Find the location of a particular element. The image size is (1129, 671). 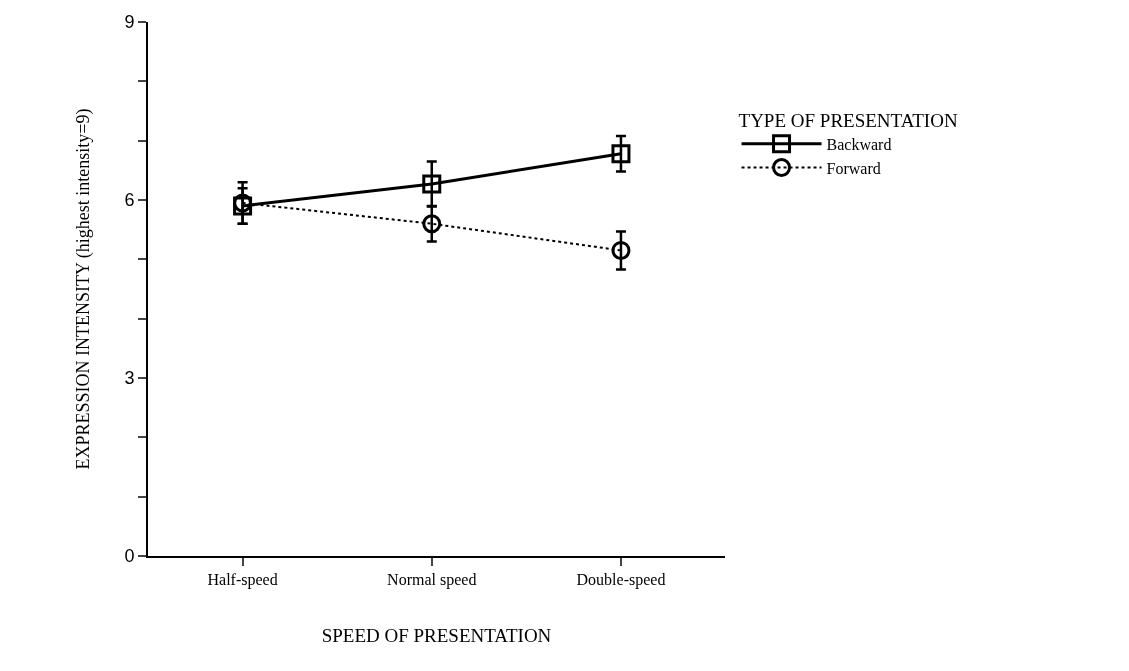

x-tick-label: Half-speed is located at coordinates (242, 580).